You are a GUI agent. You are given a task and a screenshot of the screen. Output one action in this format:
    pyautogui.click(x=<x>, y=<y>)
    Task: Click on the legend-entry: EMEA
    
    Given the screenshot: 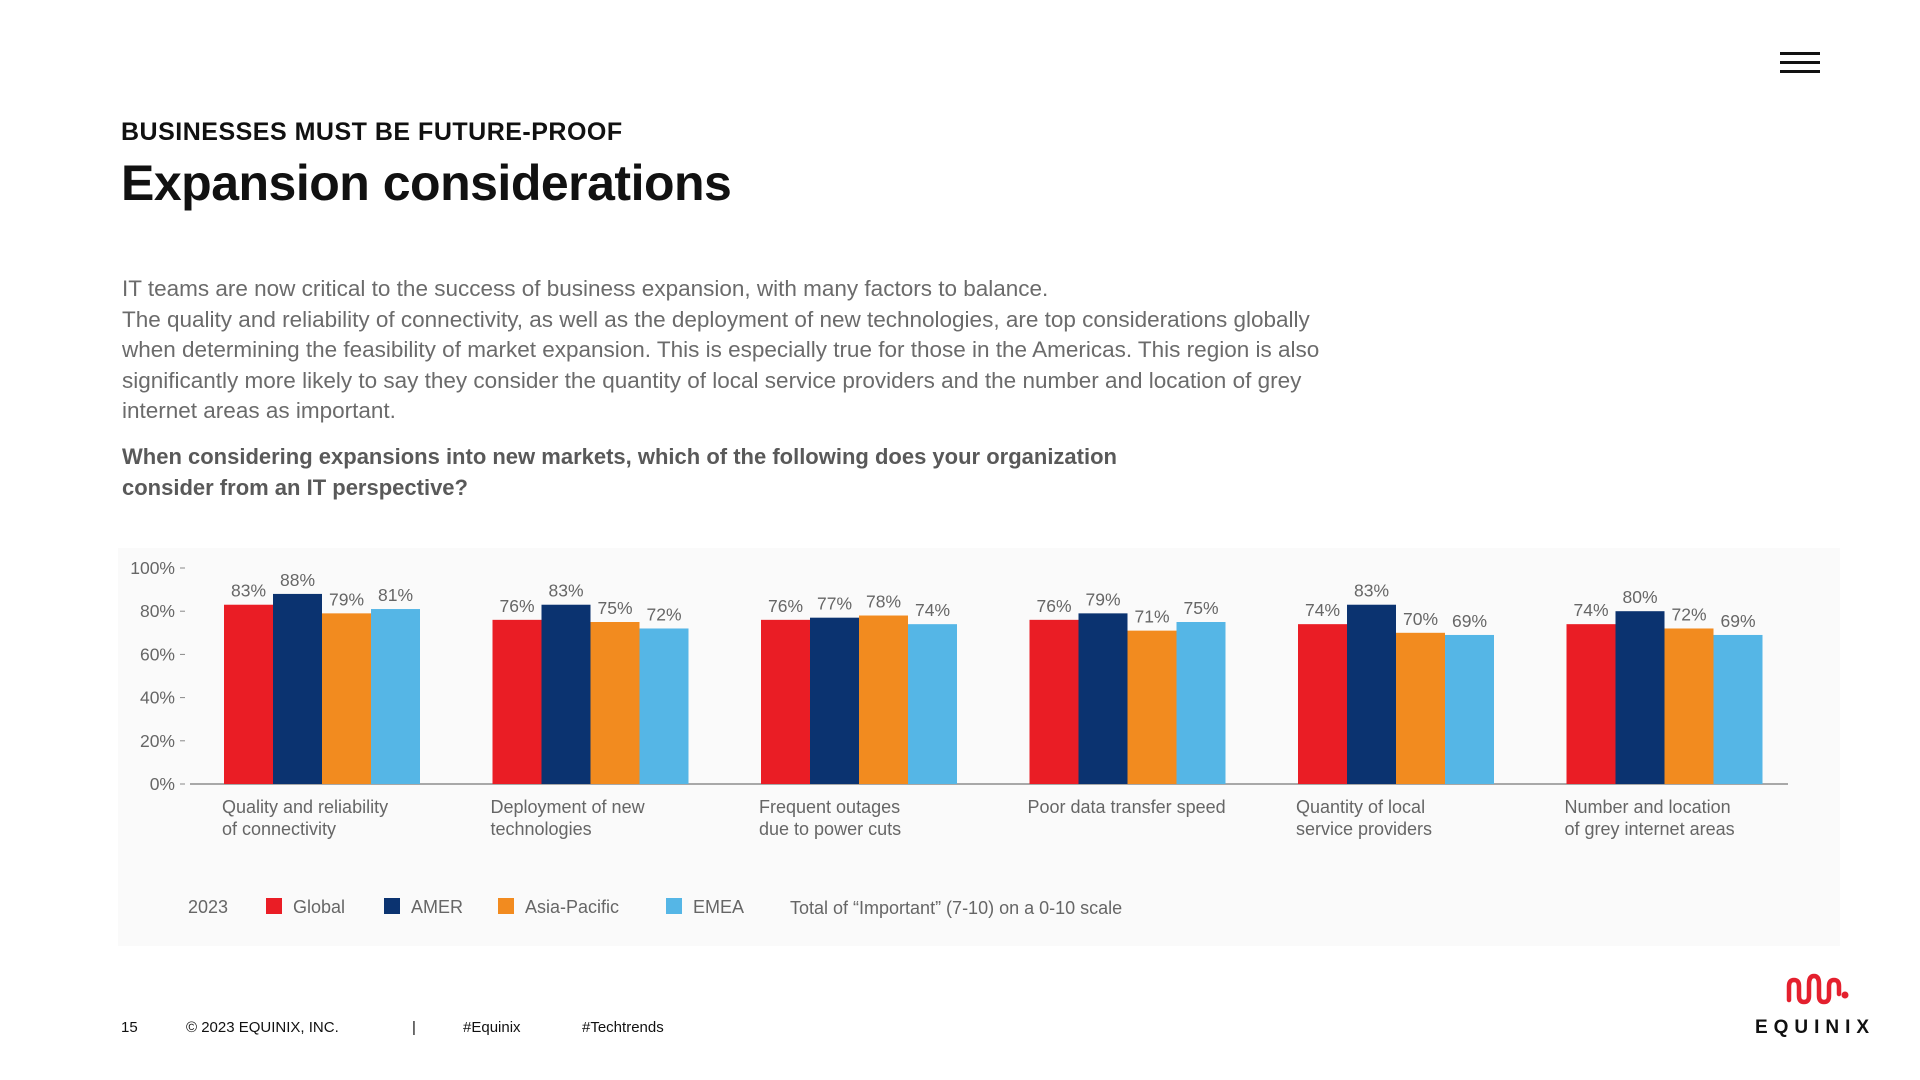 What is the action you would take?
    pyautogui.click(x=718, y=907)
    